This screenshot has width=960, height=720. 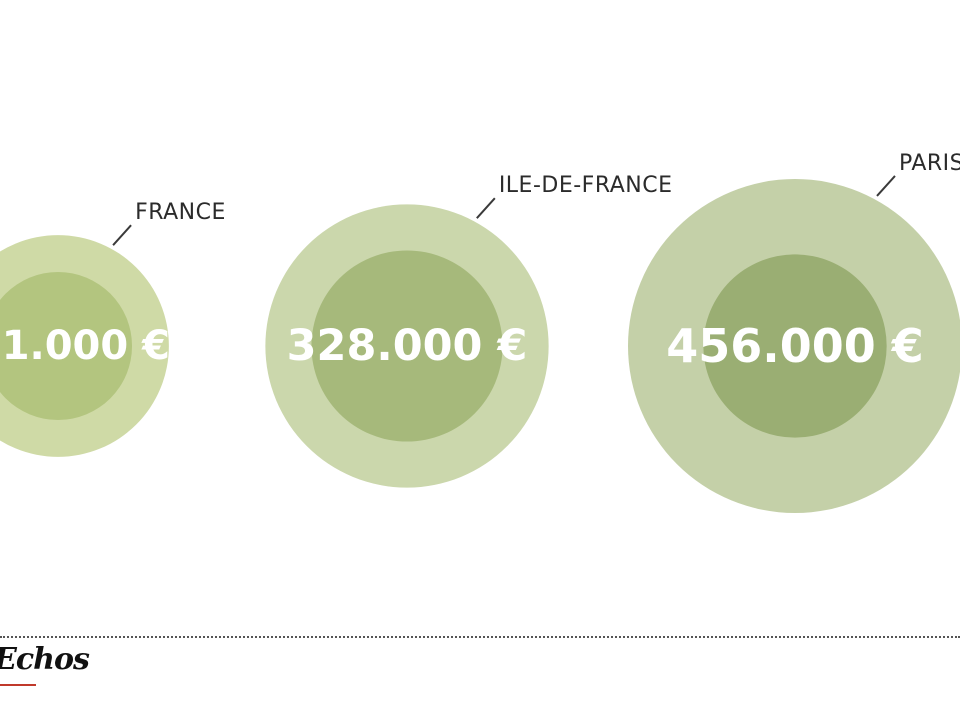 I want to click on leader-line-paris, so click(x=886, y=186).